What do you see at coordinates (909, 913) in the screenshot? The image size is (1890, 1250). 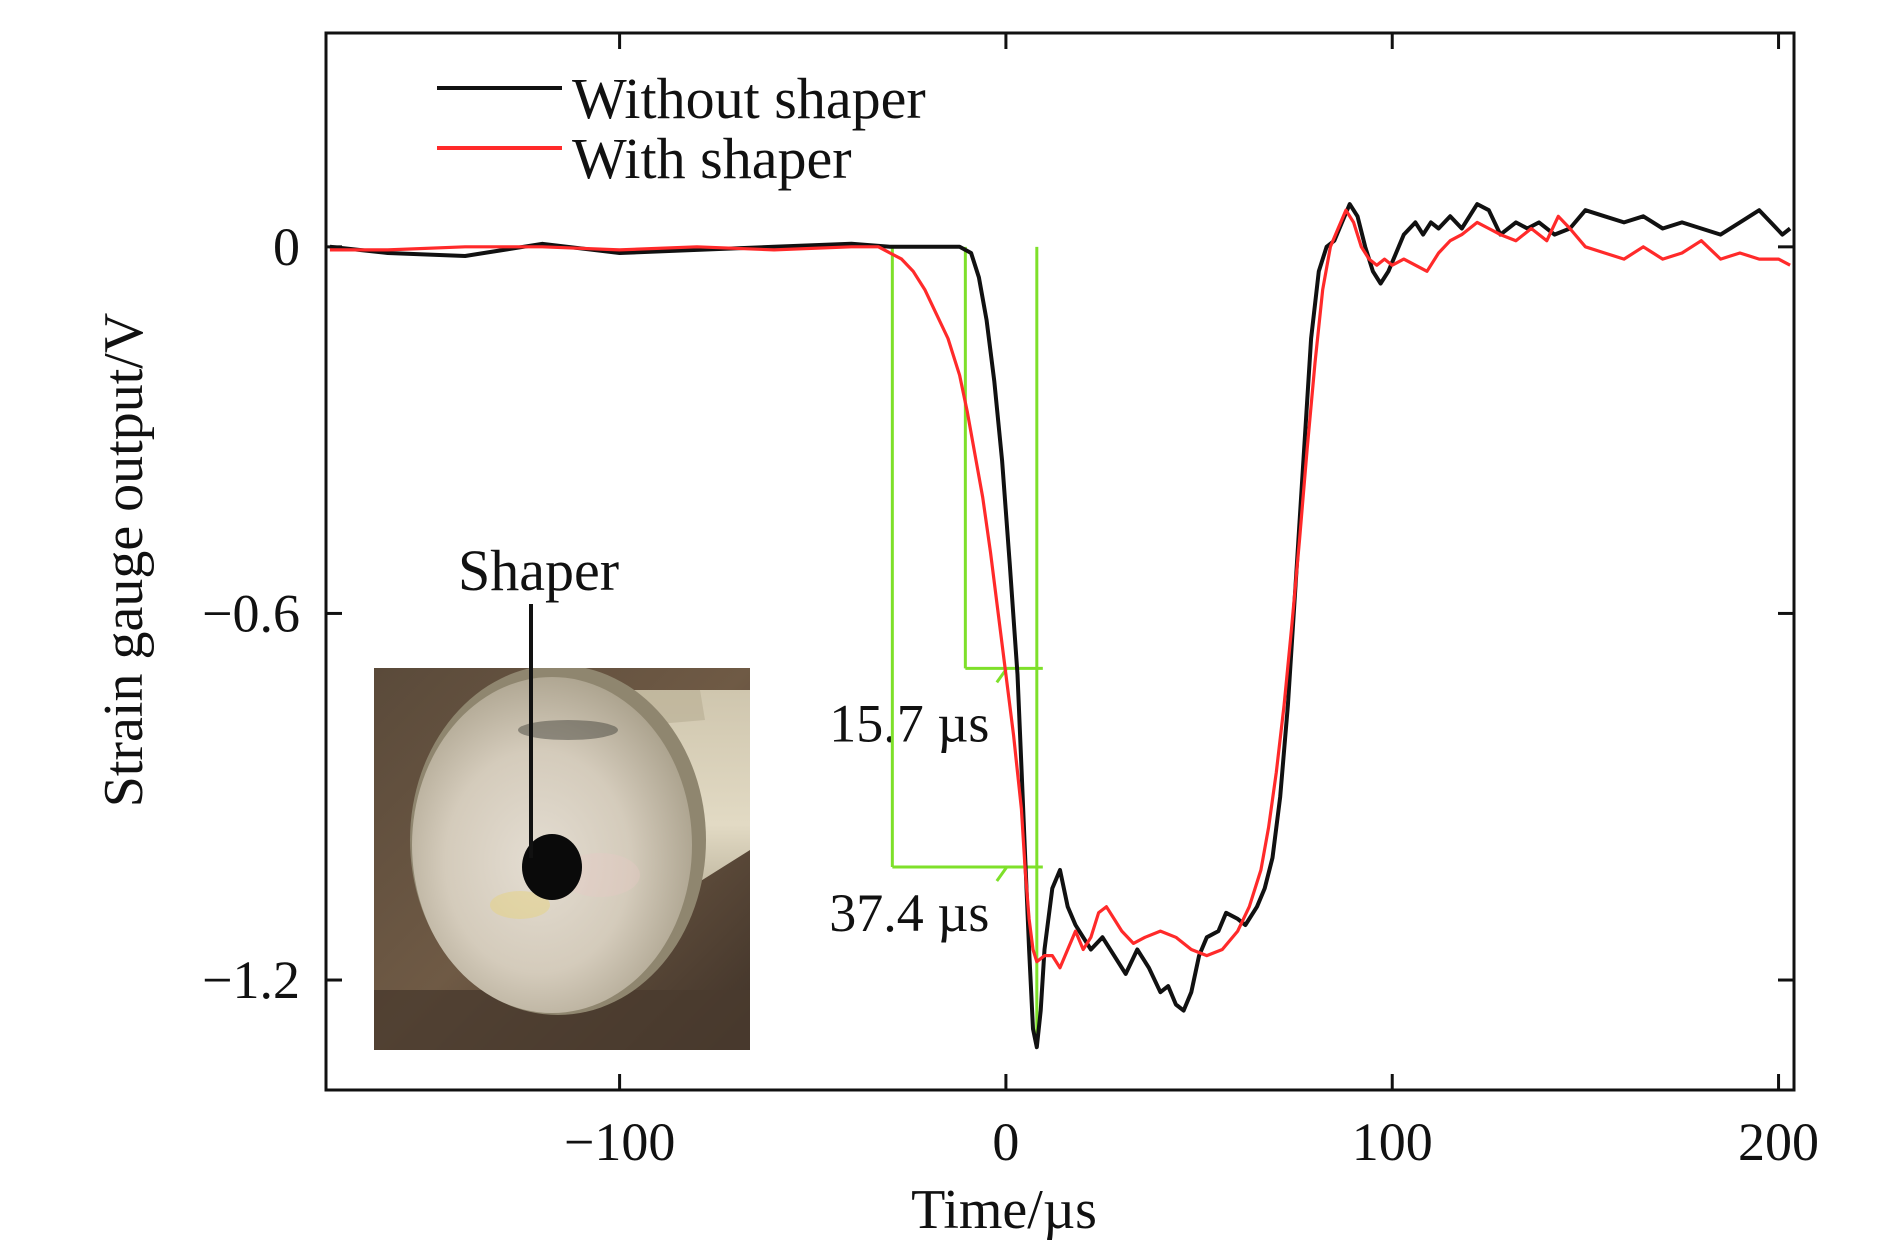 I see `annotation-label: 37.4 µs` at bounding box center [909, 913].